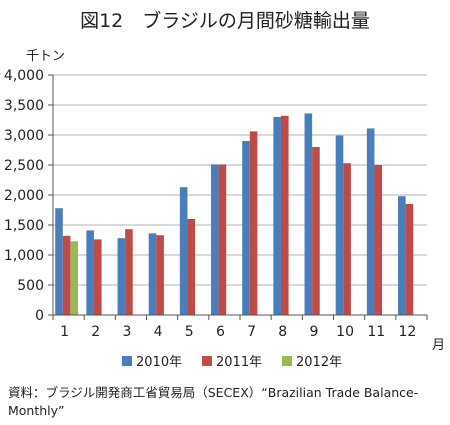  What do you see at coordinates (24, 106) in the screenshot?
I see `y-tick-label: 3,500` at bounding box center [24, 106].